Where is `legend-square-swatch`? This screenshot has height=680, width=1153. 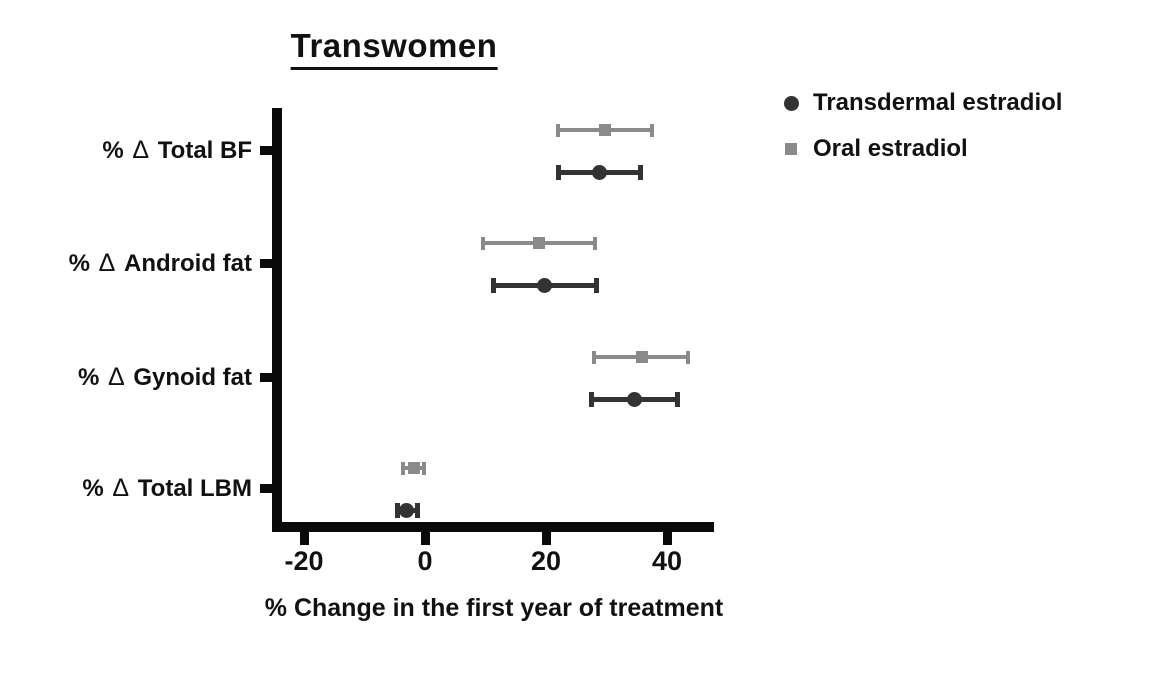 legend-square-swatch is located at coordinates (791, 149).